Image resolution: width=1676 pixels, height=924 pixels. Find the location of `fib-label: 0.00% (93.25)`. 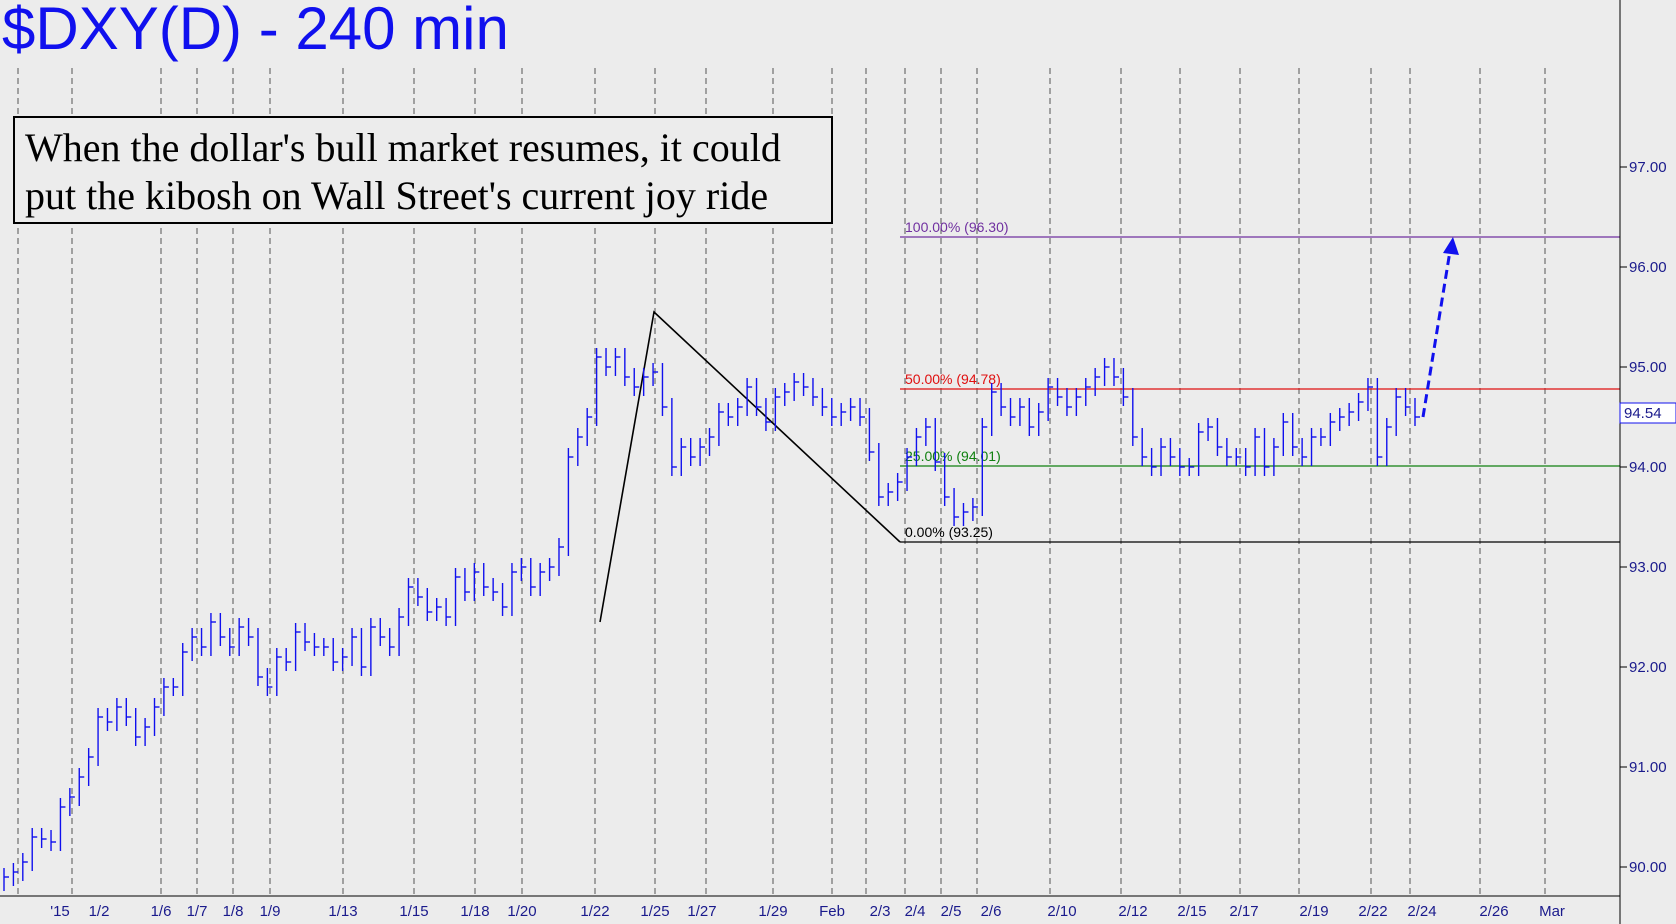

fib-label: 0.00% (93.25) is located at coordinates (949, 532).